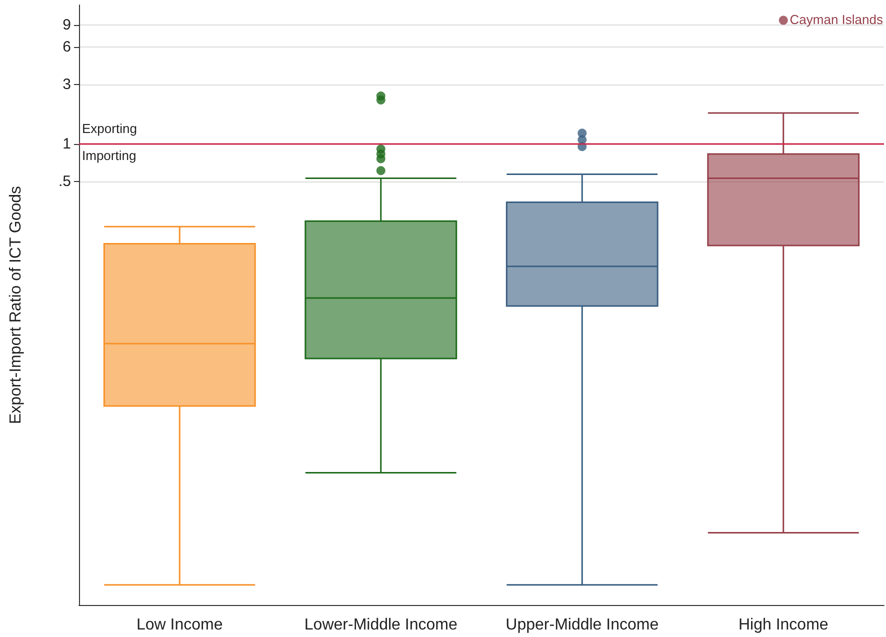 Image resolution: width=886 pixels, height=637 pixels. I want to click on x-tick-label: Lower-Middle Income, so click(381, 625).